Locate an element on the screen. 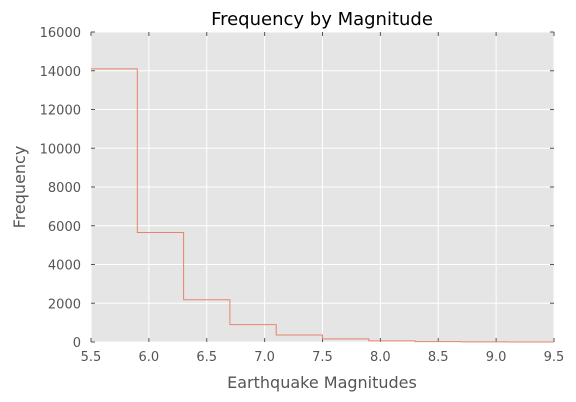 Image resolution: width=576 pixels, height=402 pixels. y-tick-label: 10000 is located at coordinates (60, 149).